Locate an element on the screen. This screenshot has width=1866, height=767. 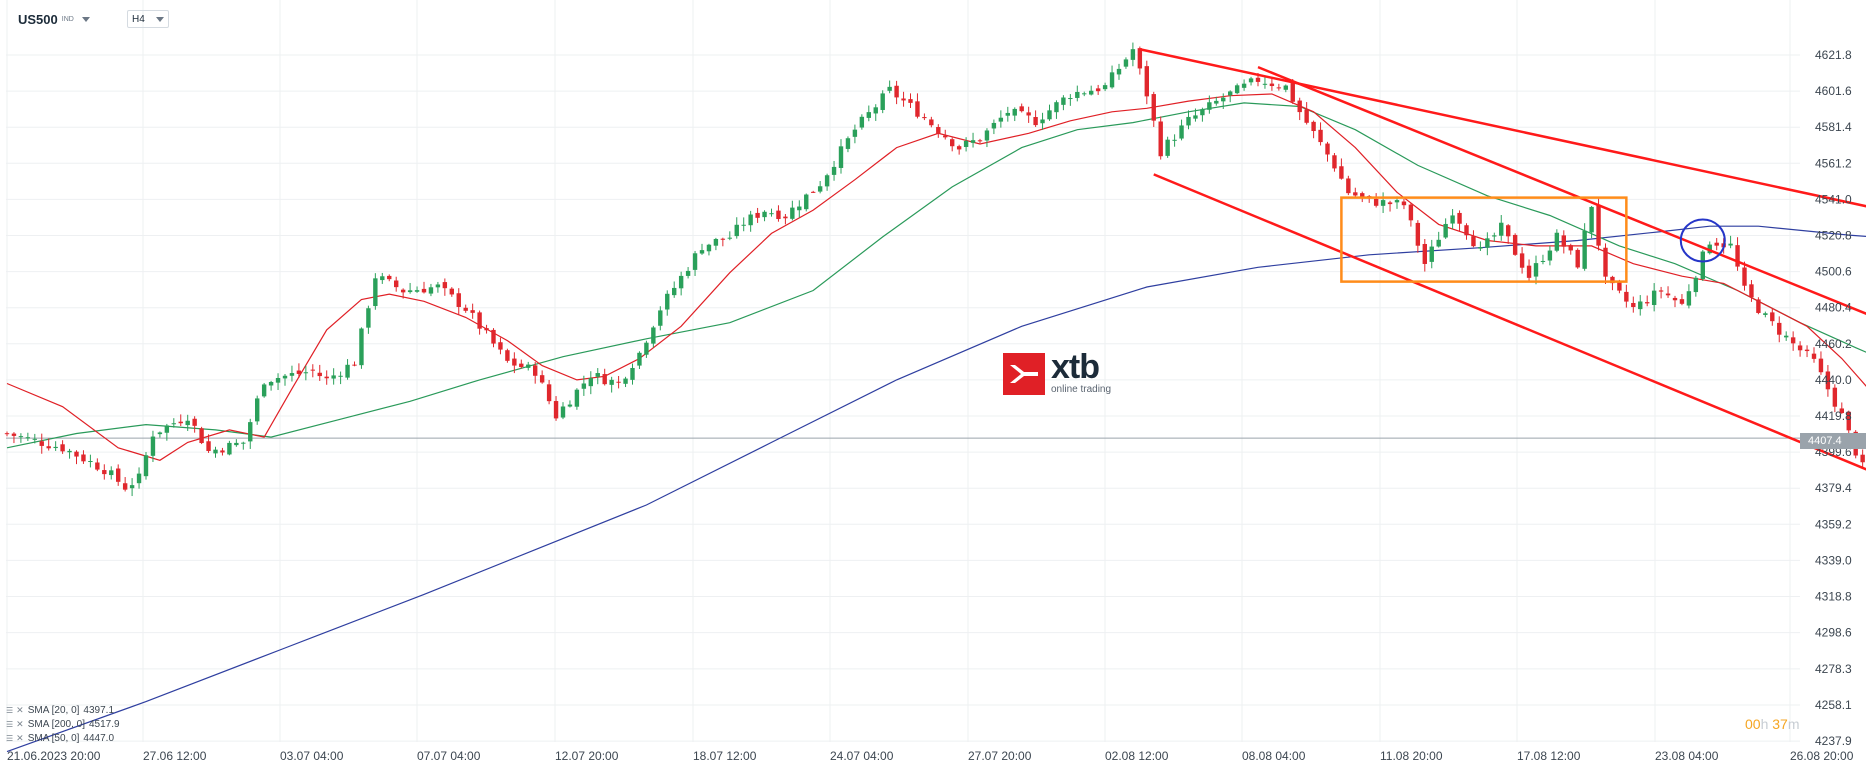
x-tick-label: 12.07 20:00 is located at coordinates (587, 756).